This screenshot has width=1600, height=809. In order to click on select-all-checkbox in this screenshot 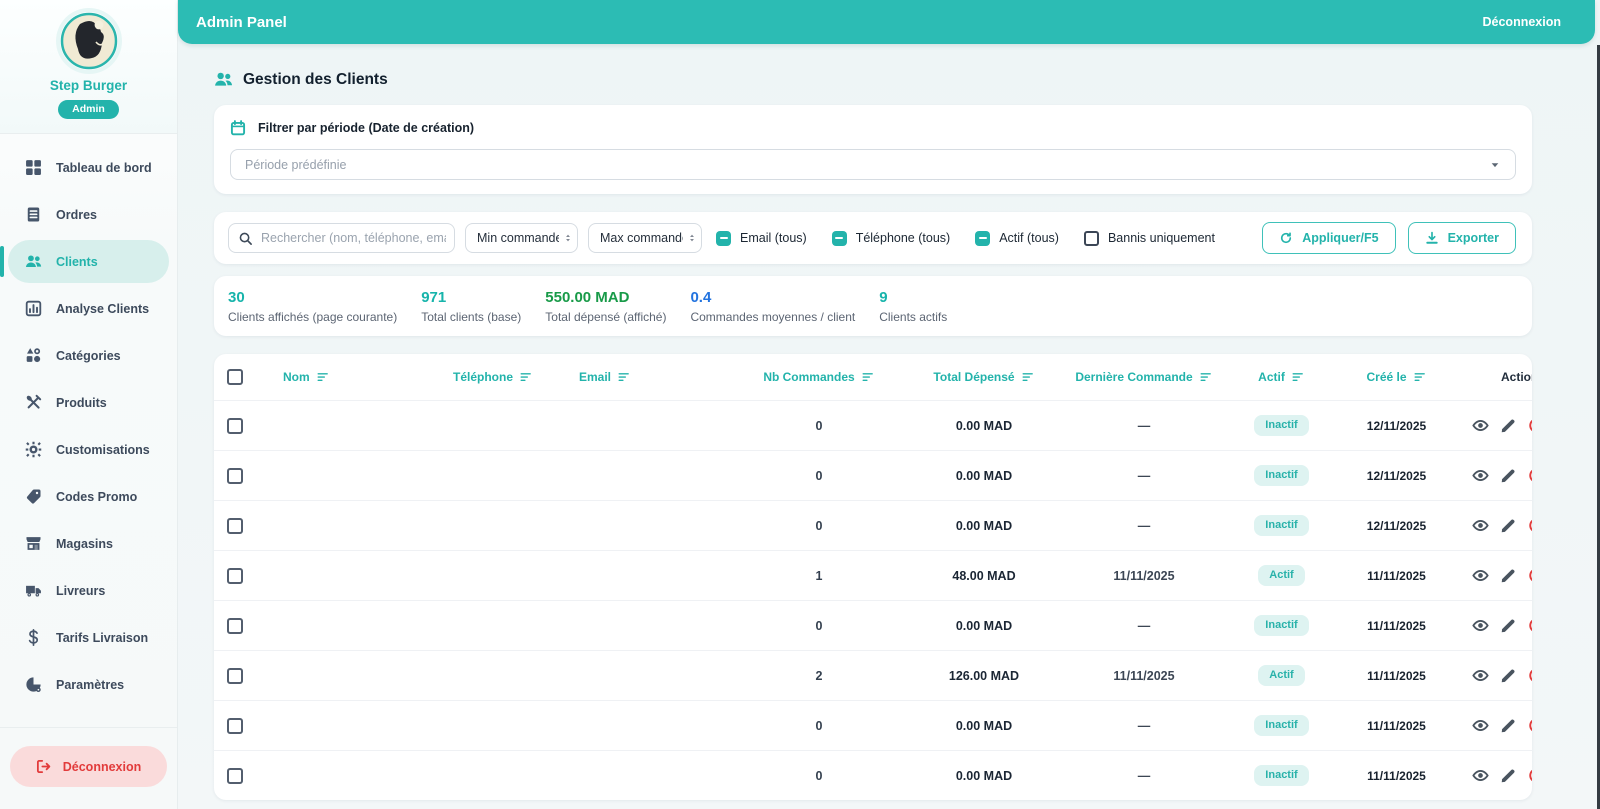, I will do `click(235, 377)`.